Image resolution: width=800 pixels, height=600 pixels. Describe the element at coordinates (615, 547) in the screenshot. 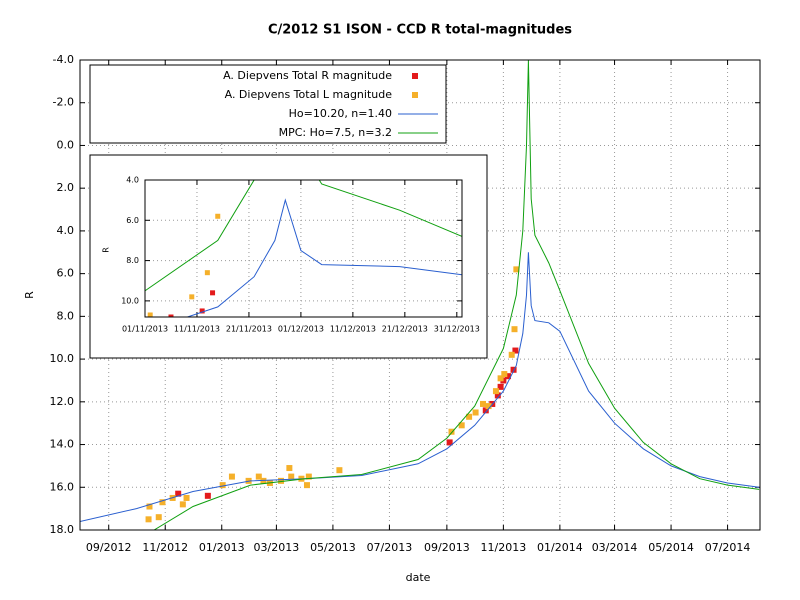

I see `x-tick-label: 03/2014` at that location.